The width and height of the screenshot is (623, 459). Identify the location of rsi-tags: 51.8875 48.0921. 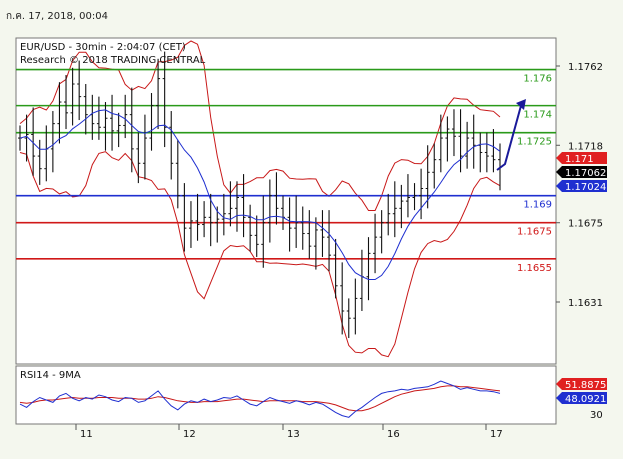
(581, 391).